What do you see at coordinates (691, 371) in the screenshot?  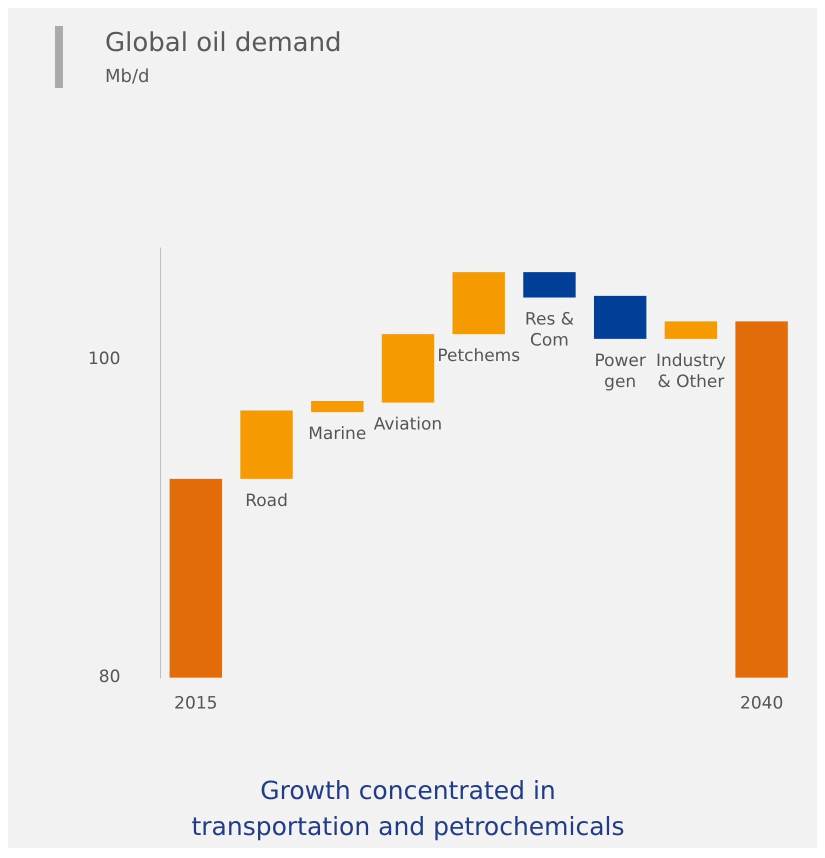 I see `x-tick-label: Industry & Other` at bounding box center [691, 371].